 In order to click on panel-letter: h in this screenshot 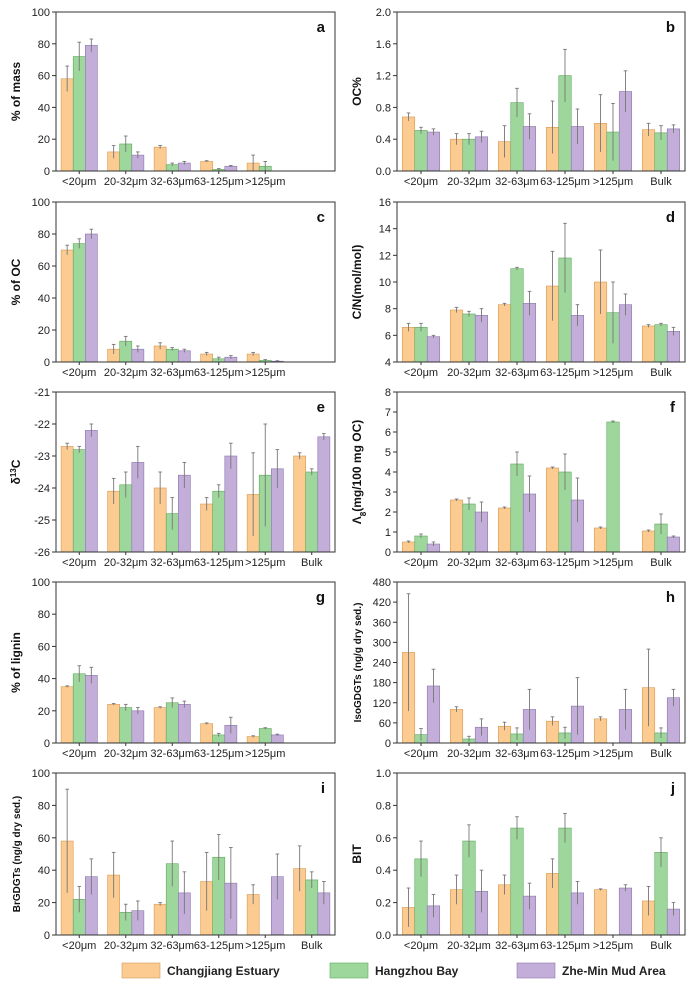, I will do `click(670, 597)`.